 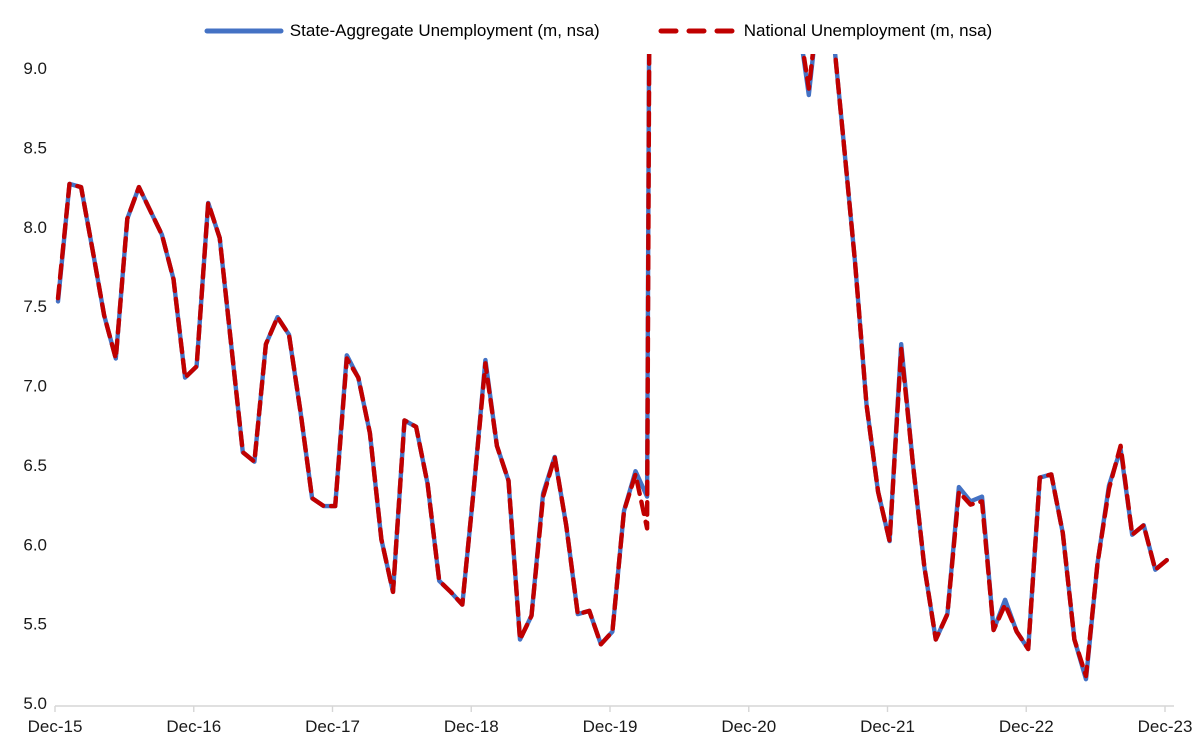 I want to click on x-axis-tick-label: Dec-16, so click(x=193, y=726).